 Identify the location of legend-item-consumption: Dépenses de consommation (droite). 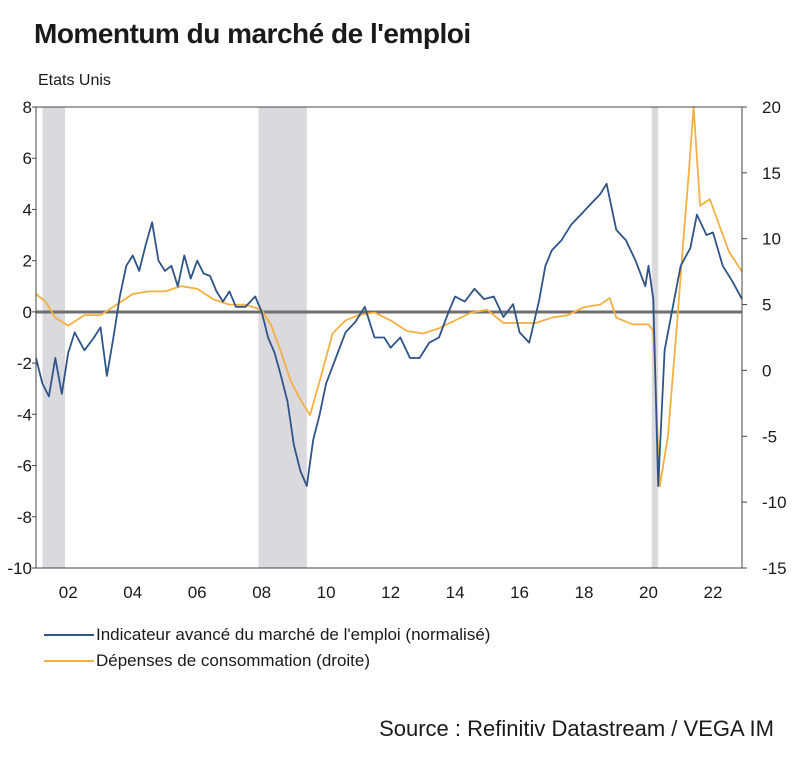
(267, 661).